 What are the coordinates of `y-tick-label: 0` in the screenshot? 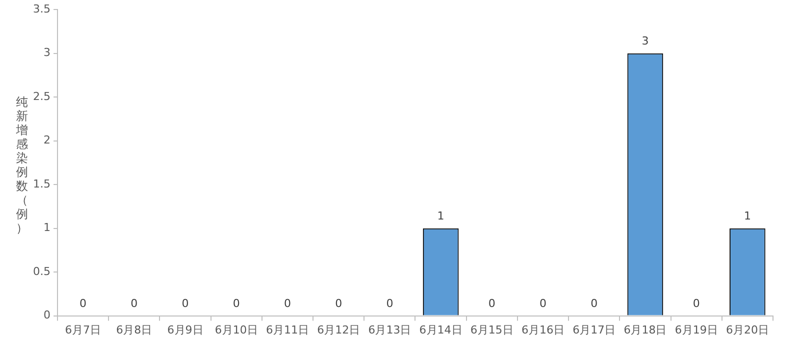 It's located at (46, 315).